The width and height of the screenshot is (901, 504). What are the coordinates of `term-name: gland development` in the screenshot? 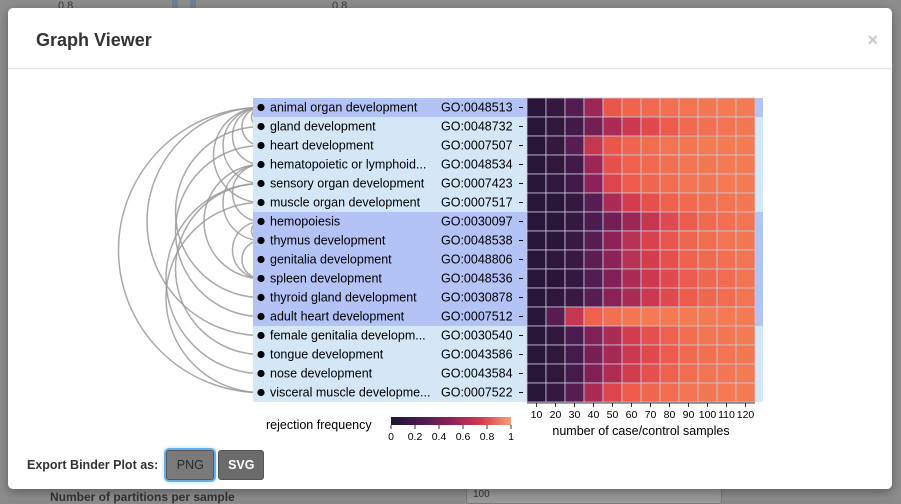 It's located at (323, 127).